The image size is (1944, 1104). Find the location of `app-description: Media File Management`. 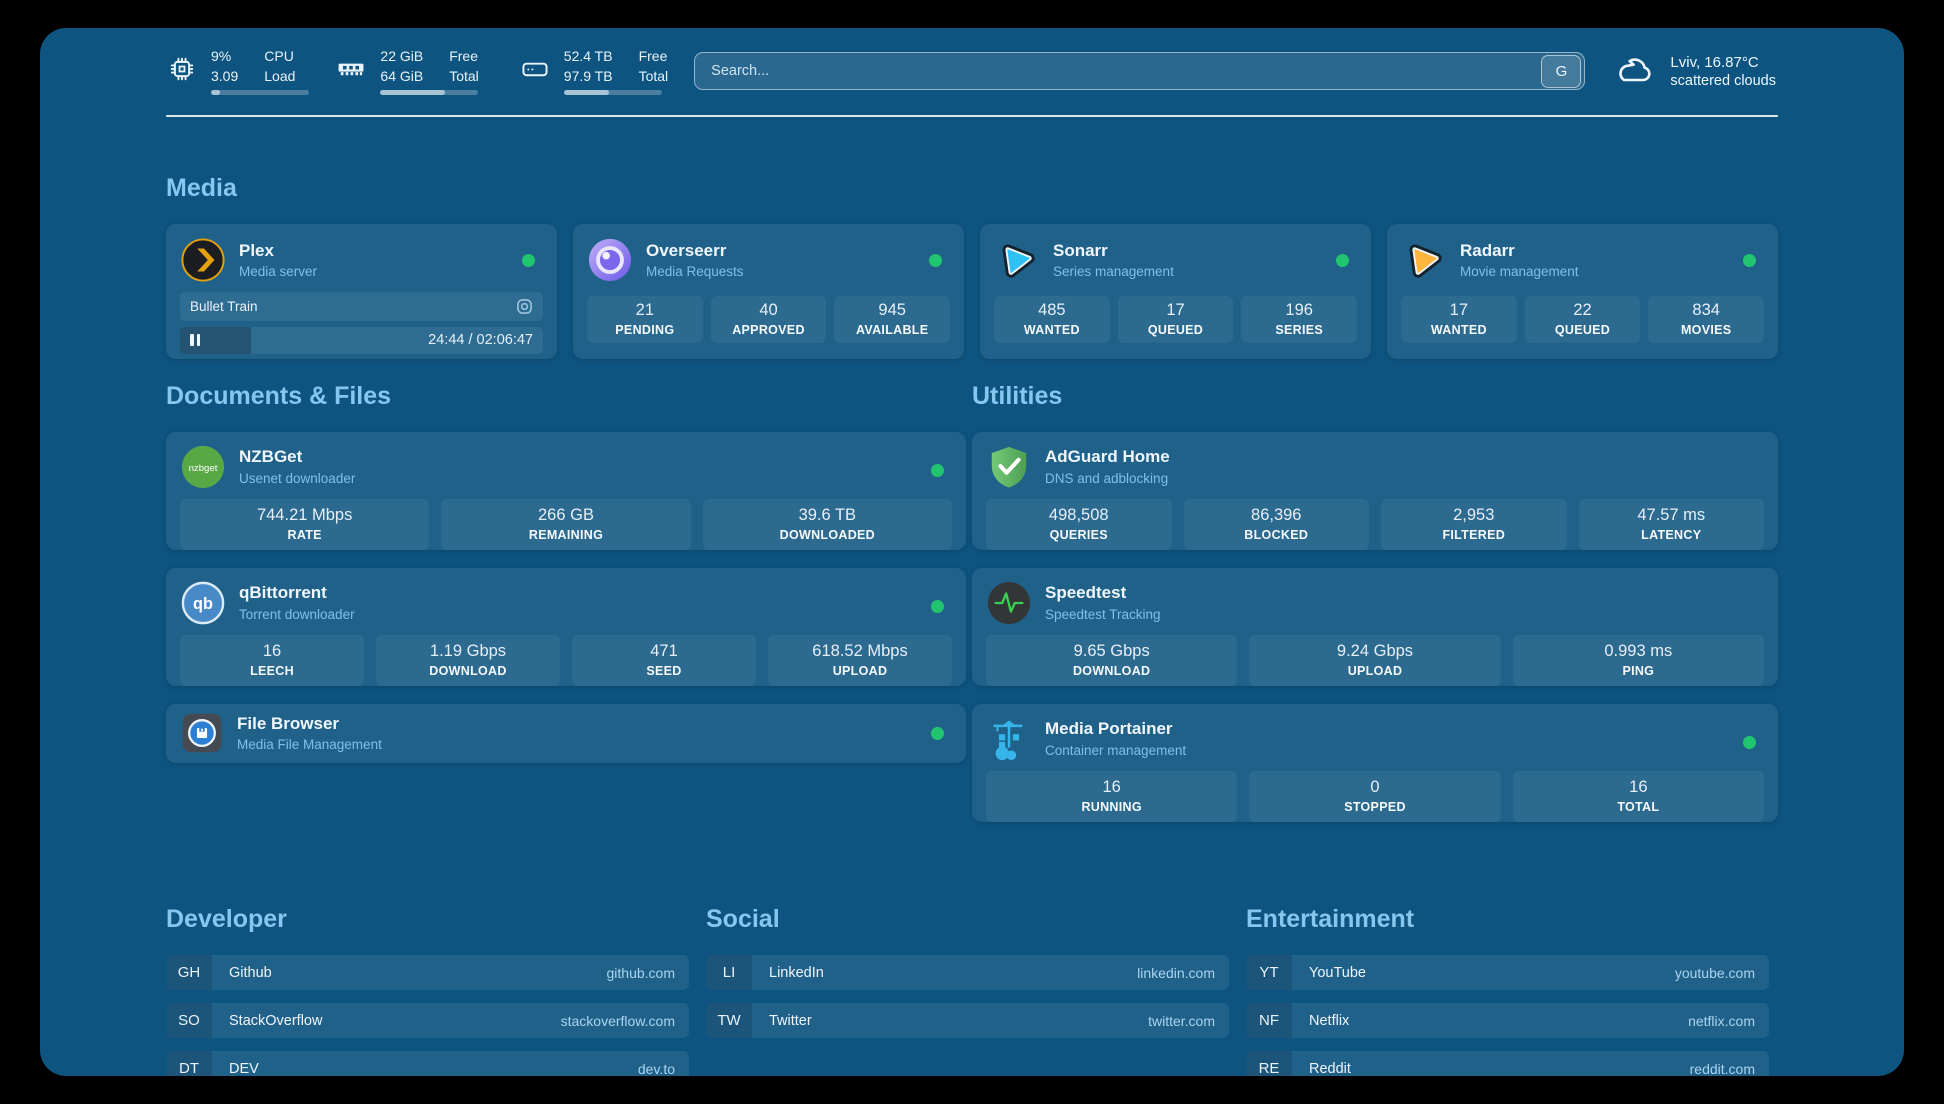

app-description: Media File Management is located at coordinates (309, 745).